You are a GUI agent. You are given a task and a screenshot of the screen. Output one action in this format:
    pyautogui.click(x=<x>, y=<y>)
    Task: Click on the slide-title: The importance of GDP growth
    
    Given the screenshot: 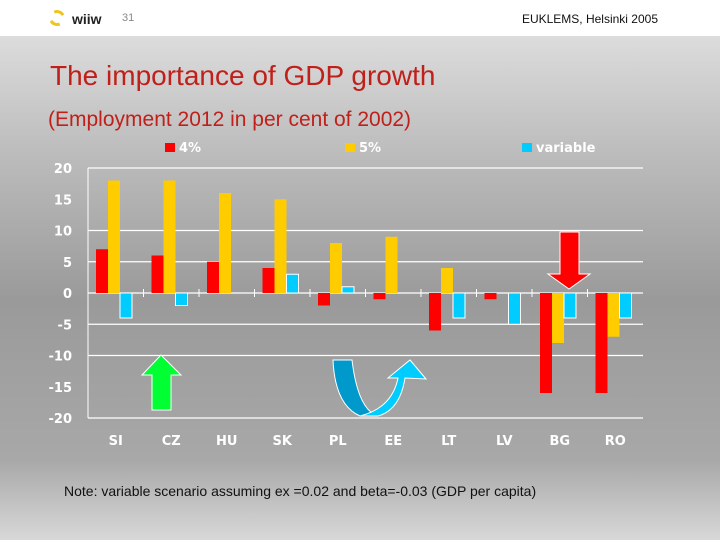 What is the action you would take?
    pyautogui.click(x=243, y=75)
    